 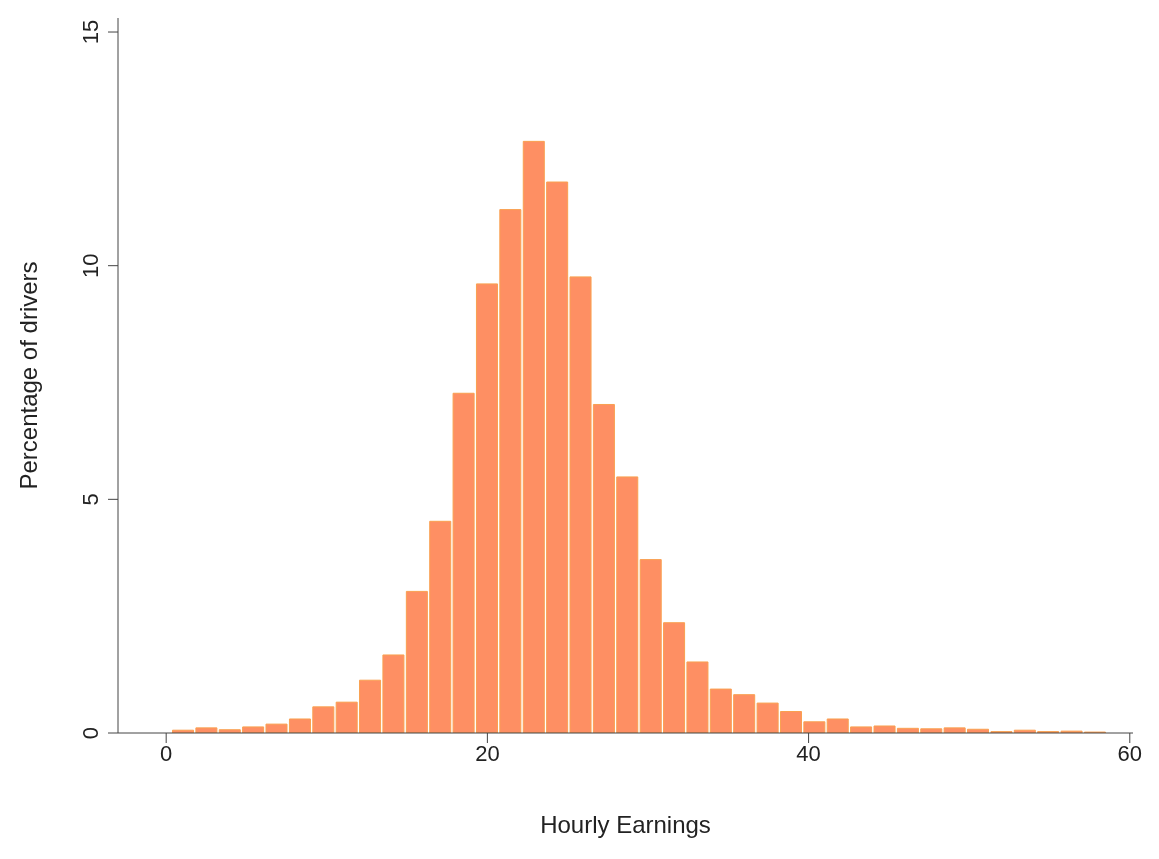 I want to click on y-axis-title: Percentage of drivers, so click(x=28, y=375).